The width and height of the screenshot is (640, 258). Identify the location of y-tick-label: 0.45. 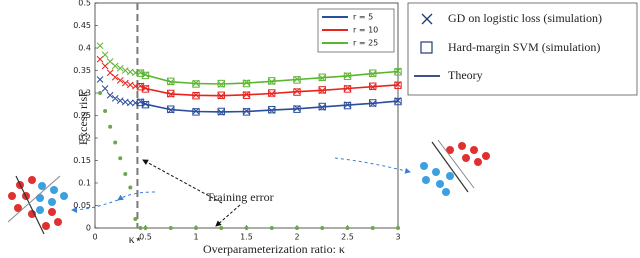
(82, 25).